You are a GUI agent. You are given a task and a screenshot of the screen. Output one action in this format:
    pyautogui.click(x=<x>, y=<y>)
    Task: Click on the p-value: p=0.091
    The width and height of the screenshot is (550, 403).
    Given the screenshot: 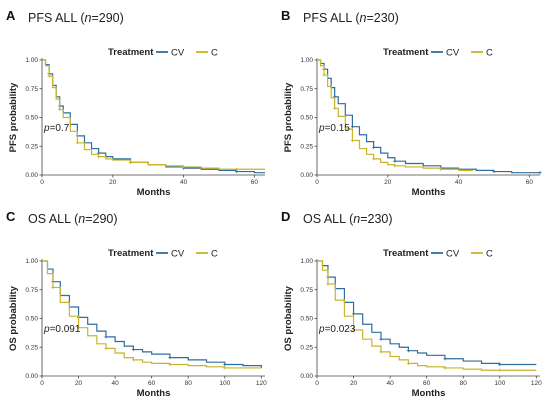 What is the action you would take?
    pyautogui.click(x=62, y=329)
    